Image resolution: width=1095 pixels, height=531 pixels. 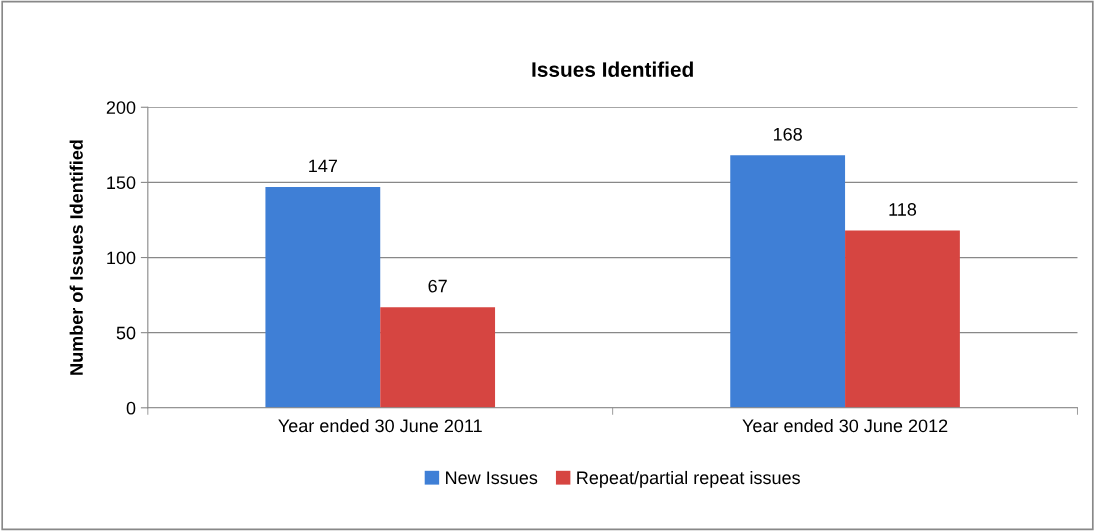 I want to click on y-tick-label: 100, so click(x=121, y=258).